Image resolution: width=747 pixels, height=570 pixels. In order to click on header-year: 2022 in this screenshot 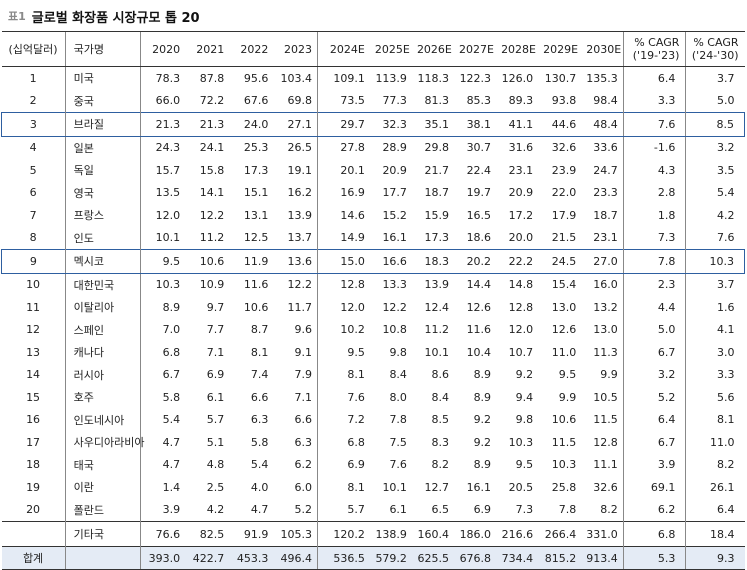, I will do `click(251, 49)`.